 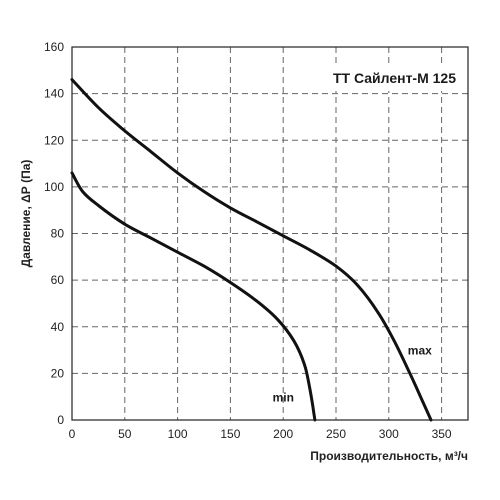 I want to click on y-tick-label: 100, so click(x=54, y=187).